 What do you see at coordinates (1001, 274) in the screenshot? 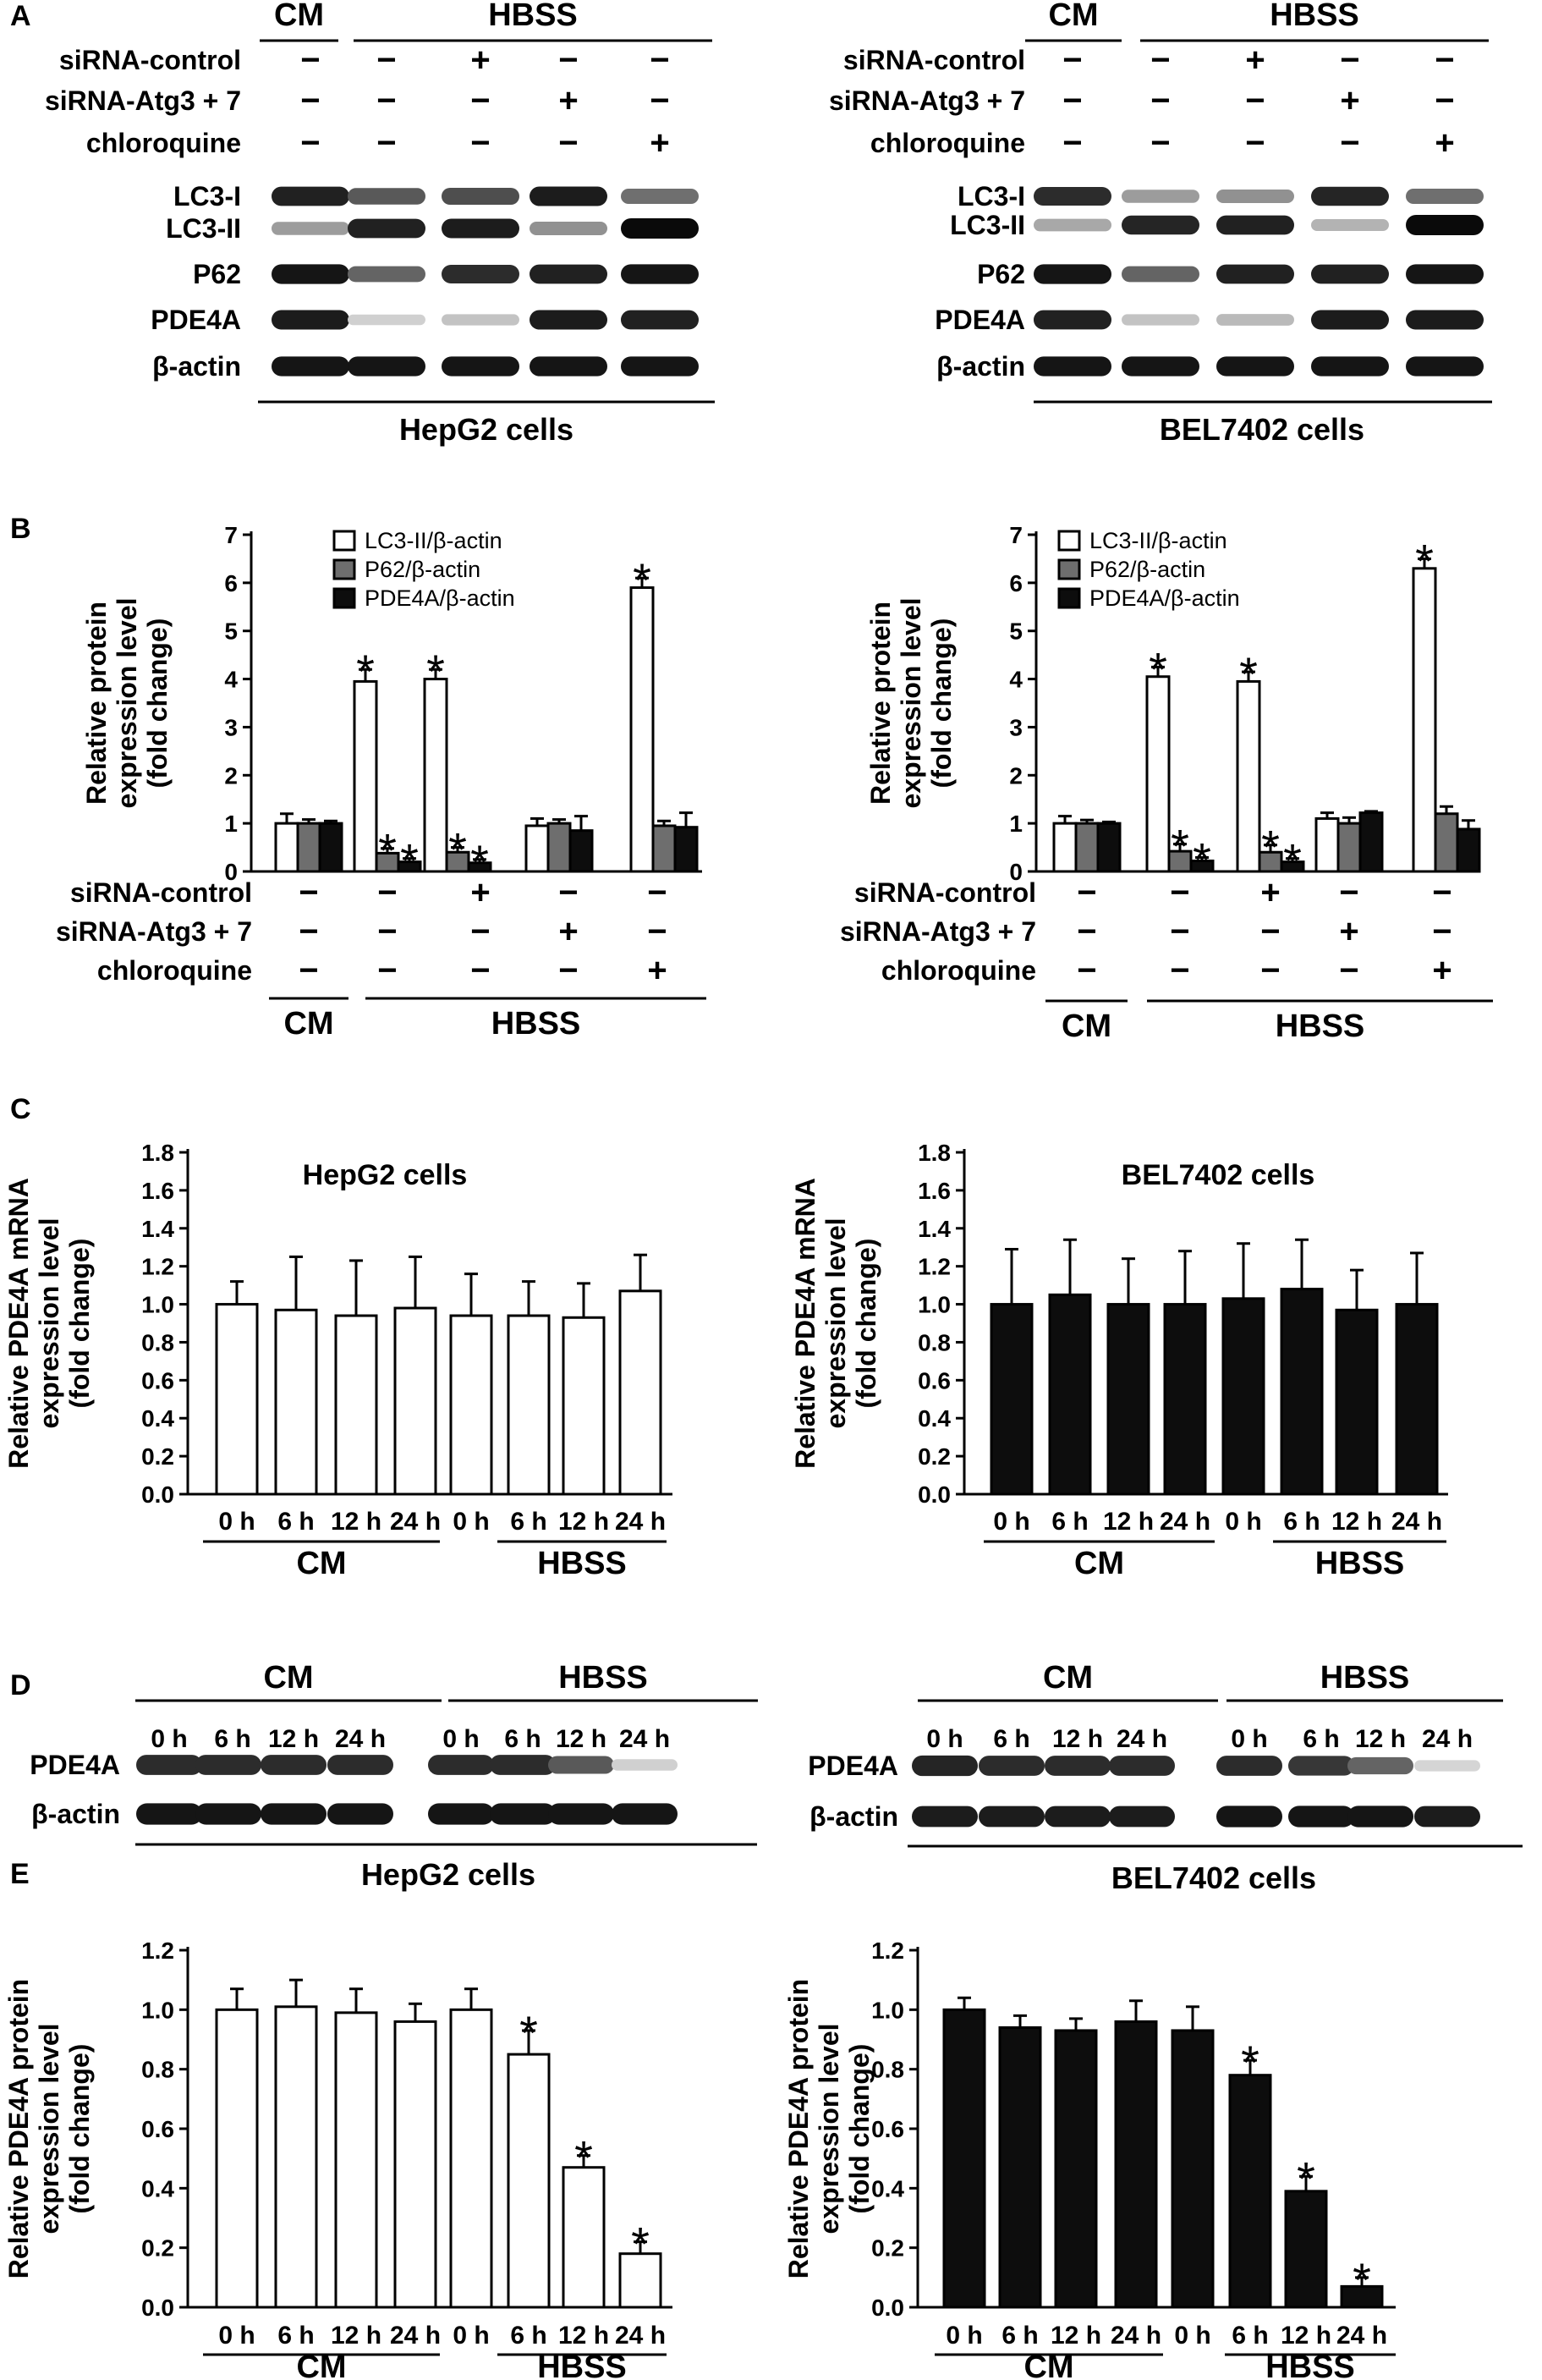
I see `a-right-blot-label-2: P62` at bounding box center [1001, 274].